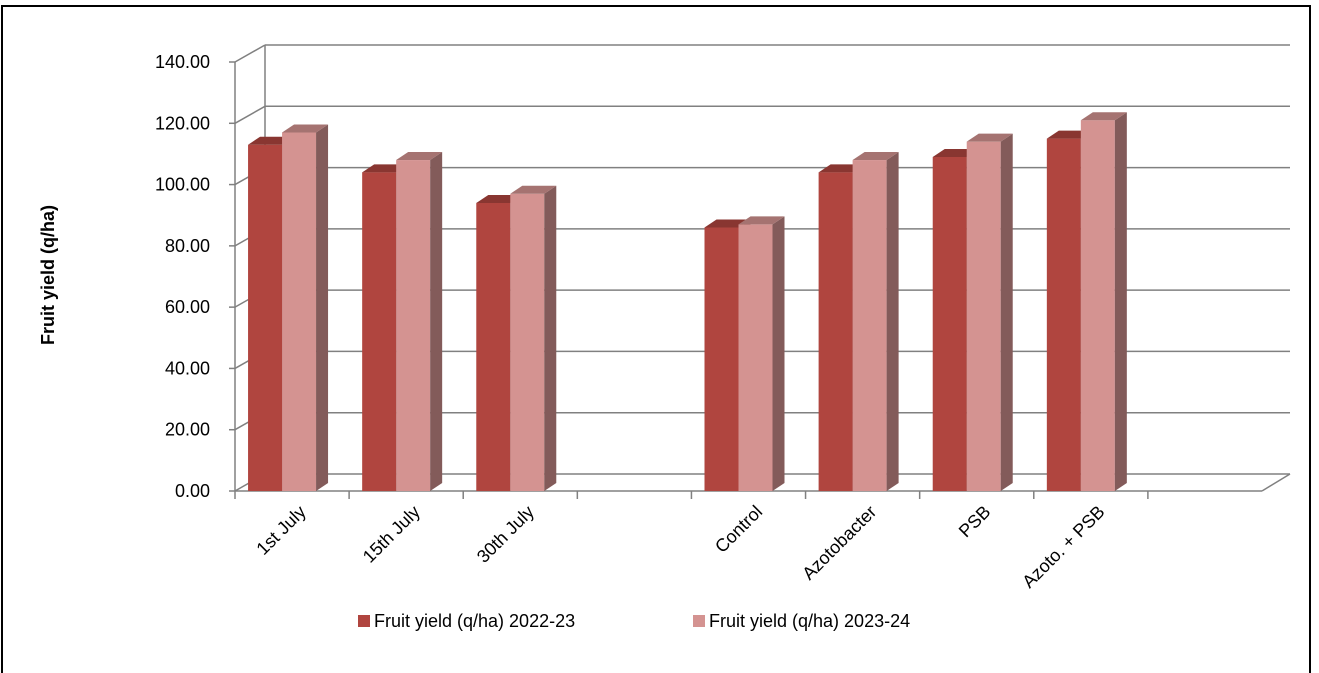 This screenshot has width=1319, height=673. Describe the element at coordinates (391, 534) in the screenshot. I see `x-tick-label: 15th July` at that location.